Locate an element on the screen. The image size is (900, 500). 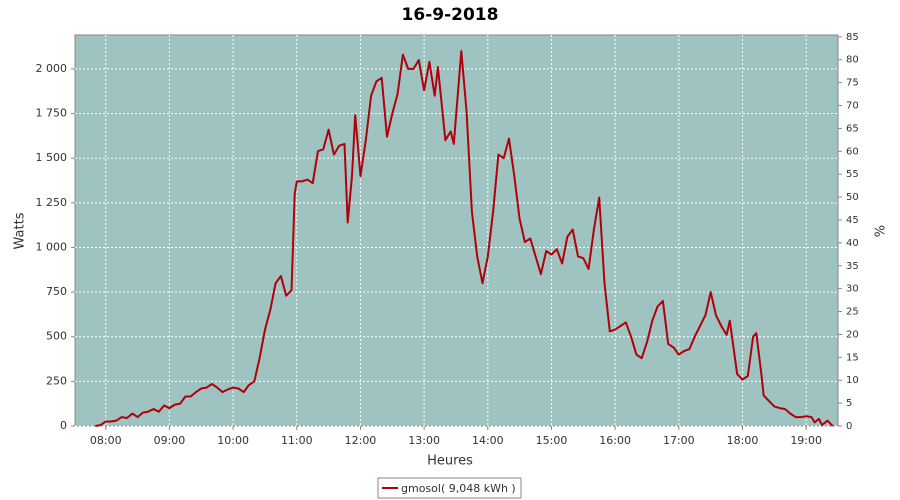
y-tick-label: 2 000 is located at coordinates (52, 68).